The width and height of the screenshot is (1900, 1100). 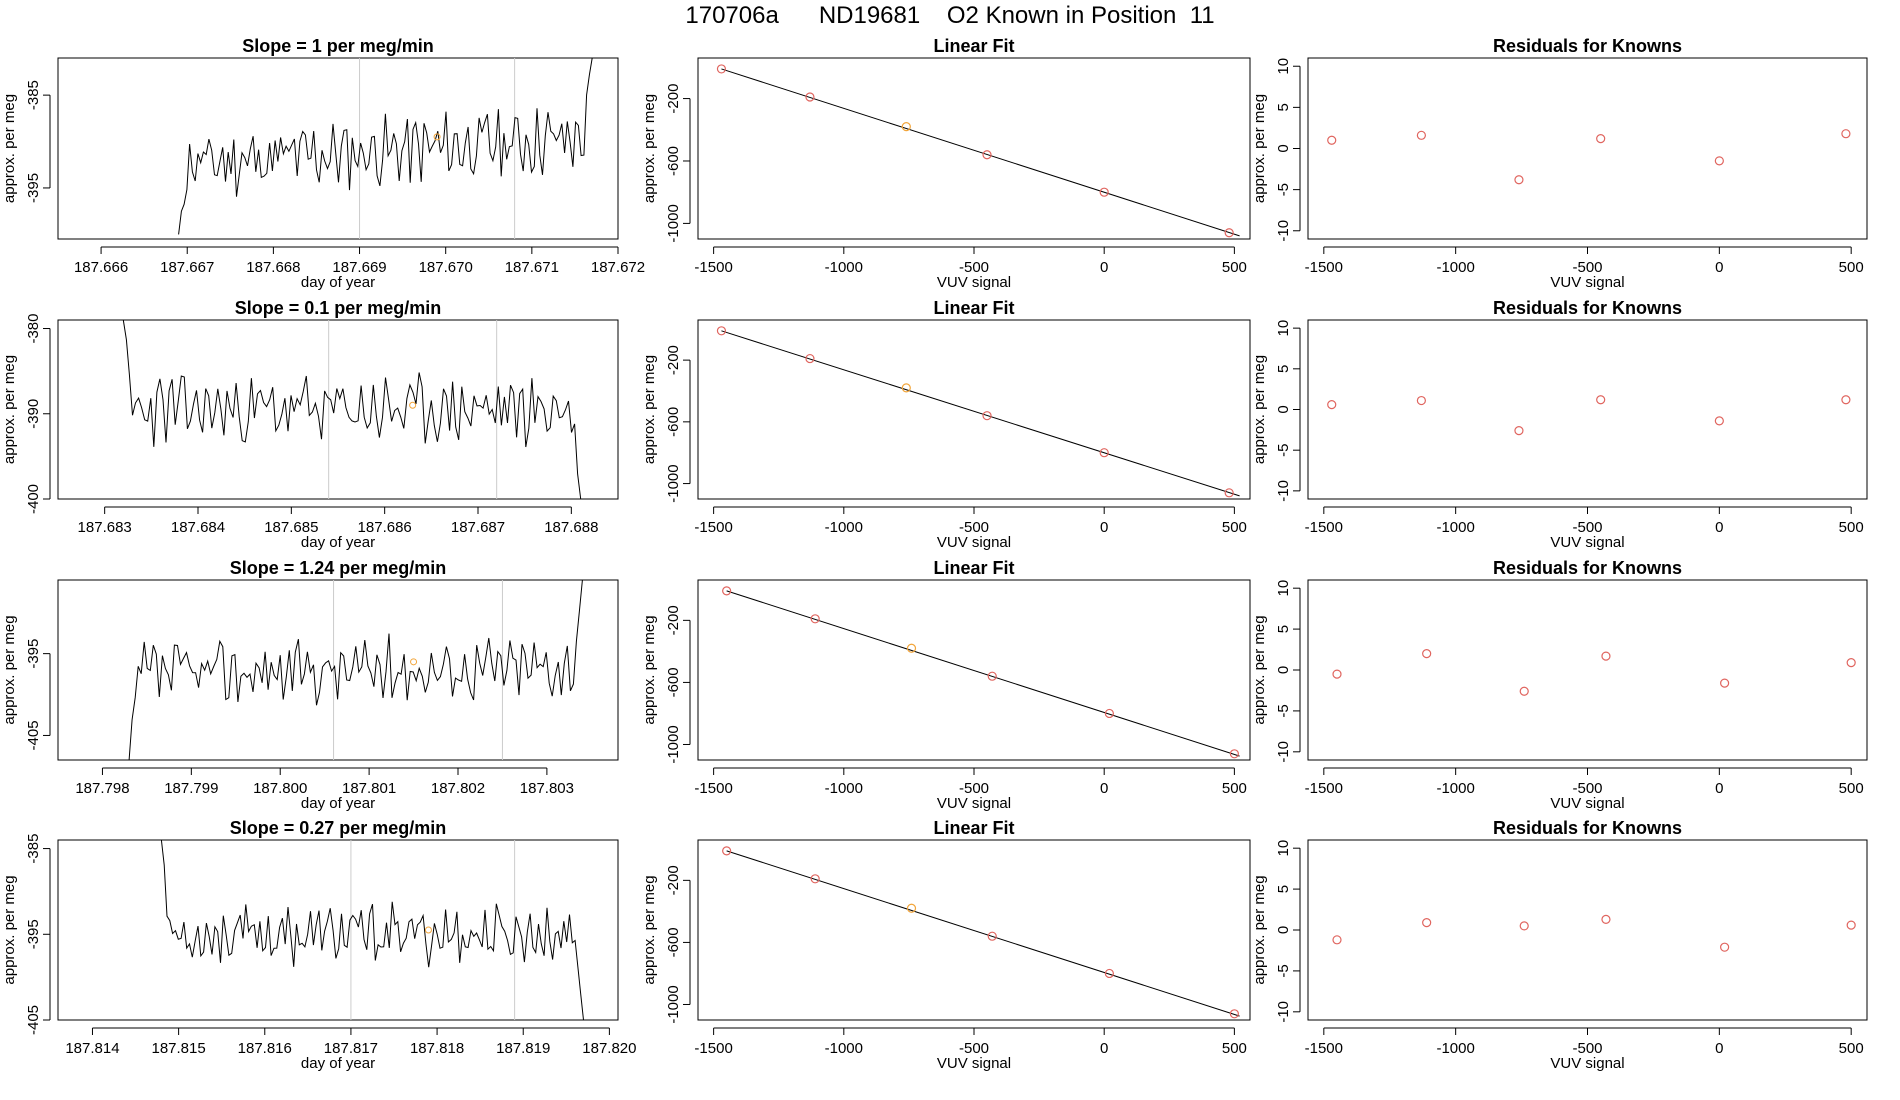 What do you see at coordinates (385, 527) in the screenshot?
I see `x-tick-label: 187.686` at bounding box center [385, 527].